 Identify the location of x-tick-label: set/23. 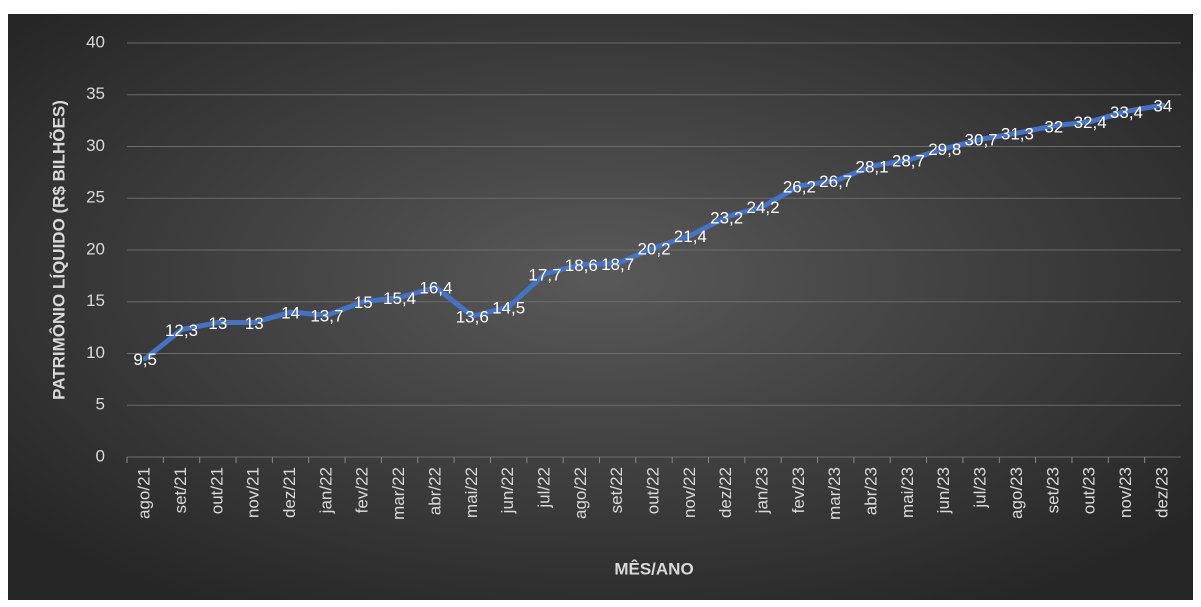
(1052, 490).